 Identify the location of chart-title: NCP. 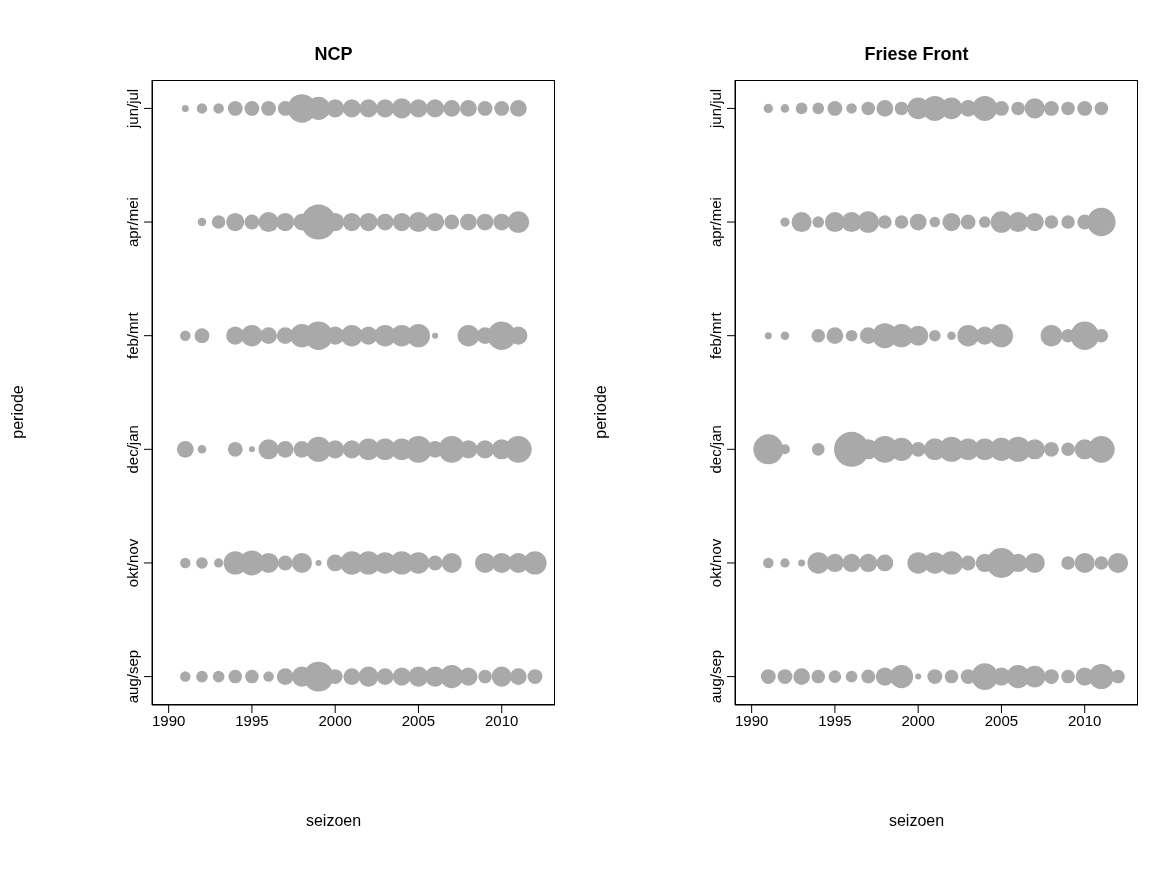
(333, 54).